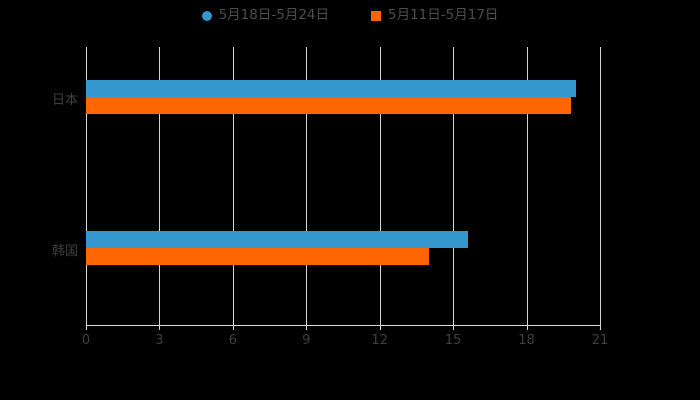 The image size is (700, 400). I want to click on legend-item-series-2: 5月11日-5月17日, so click(434, 16).